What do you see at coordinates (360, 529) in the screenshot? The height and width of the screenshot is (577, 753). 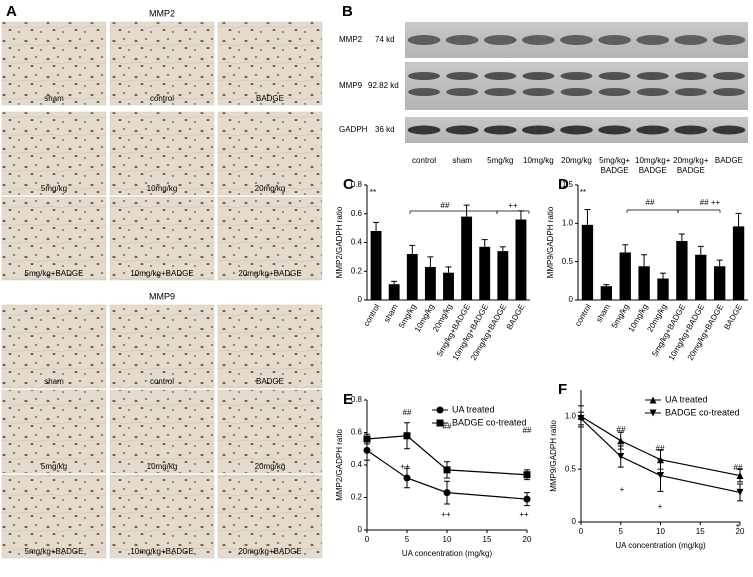 I see `y-tick-label: 0` at bounding box center [360, 529].